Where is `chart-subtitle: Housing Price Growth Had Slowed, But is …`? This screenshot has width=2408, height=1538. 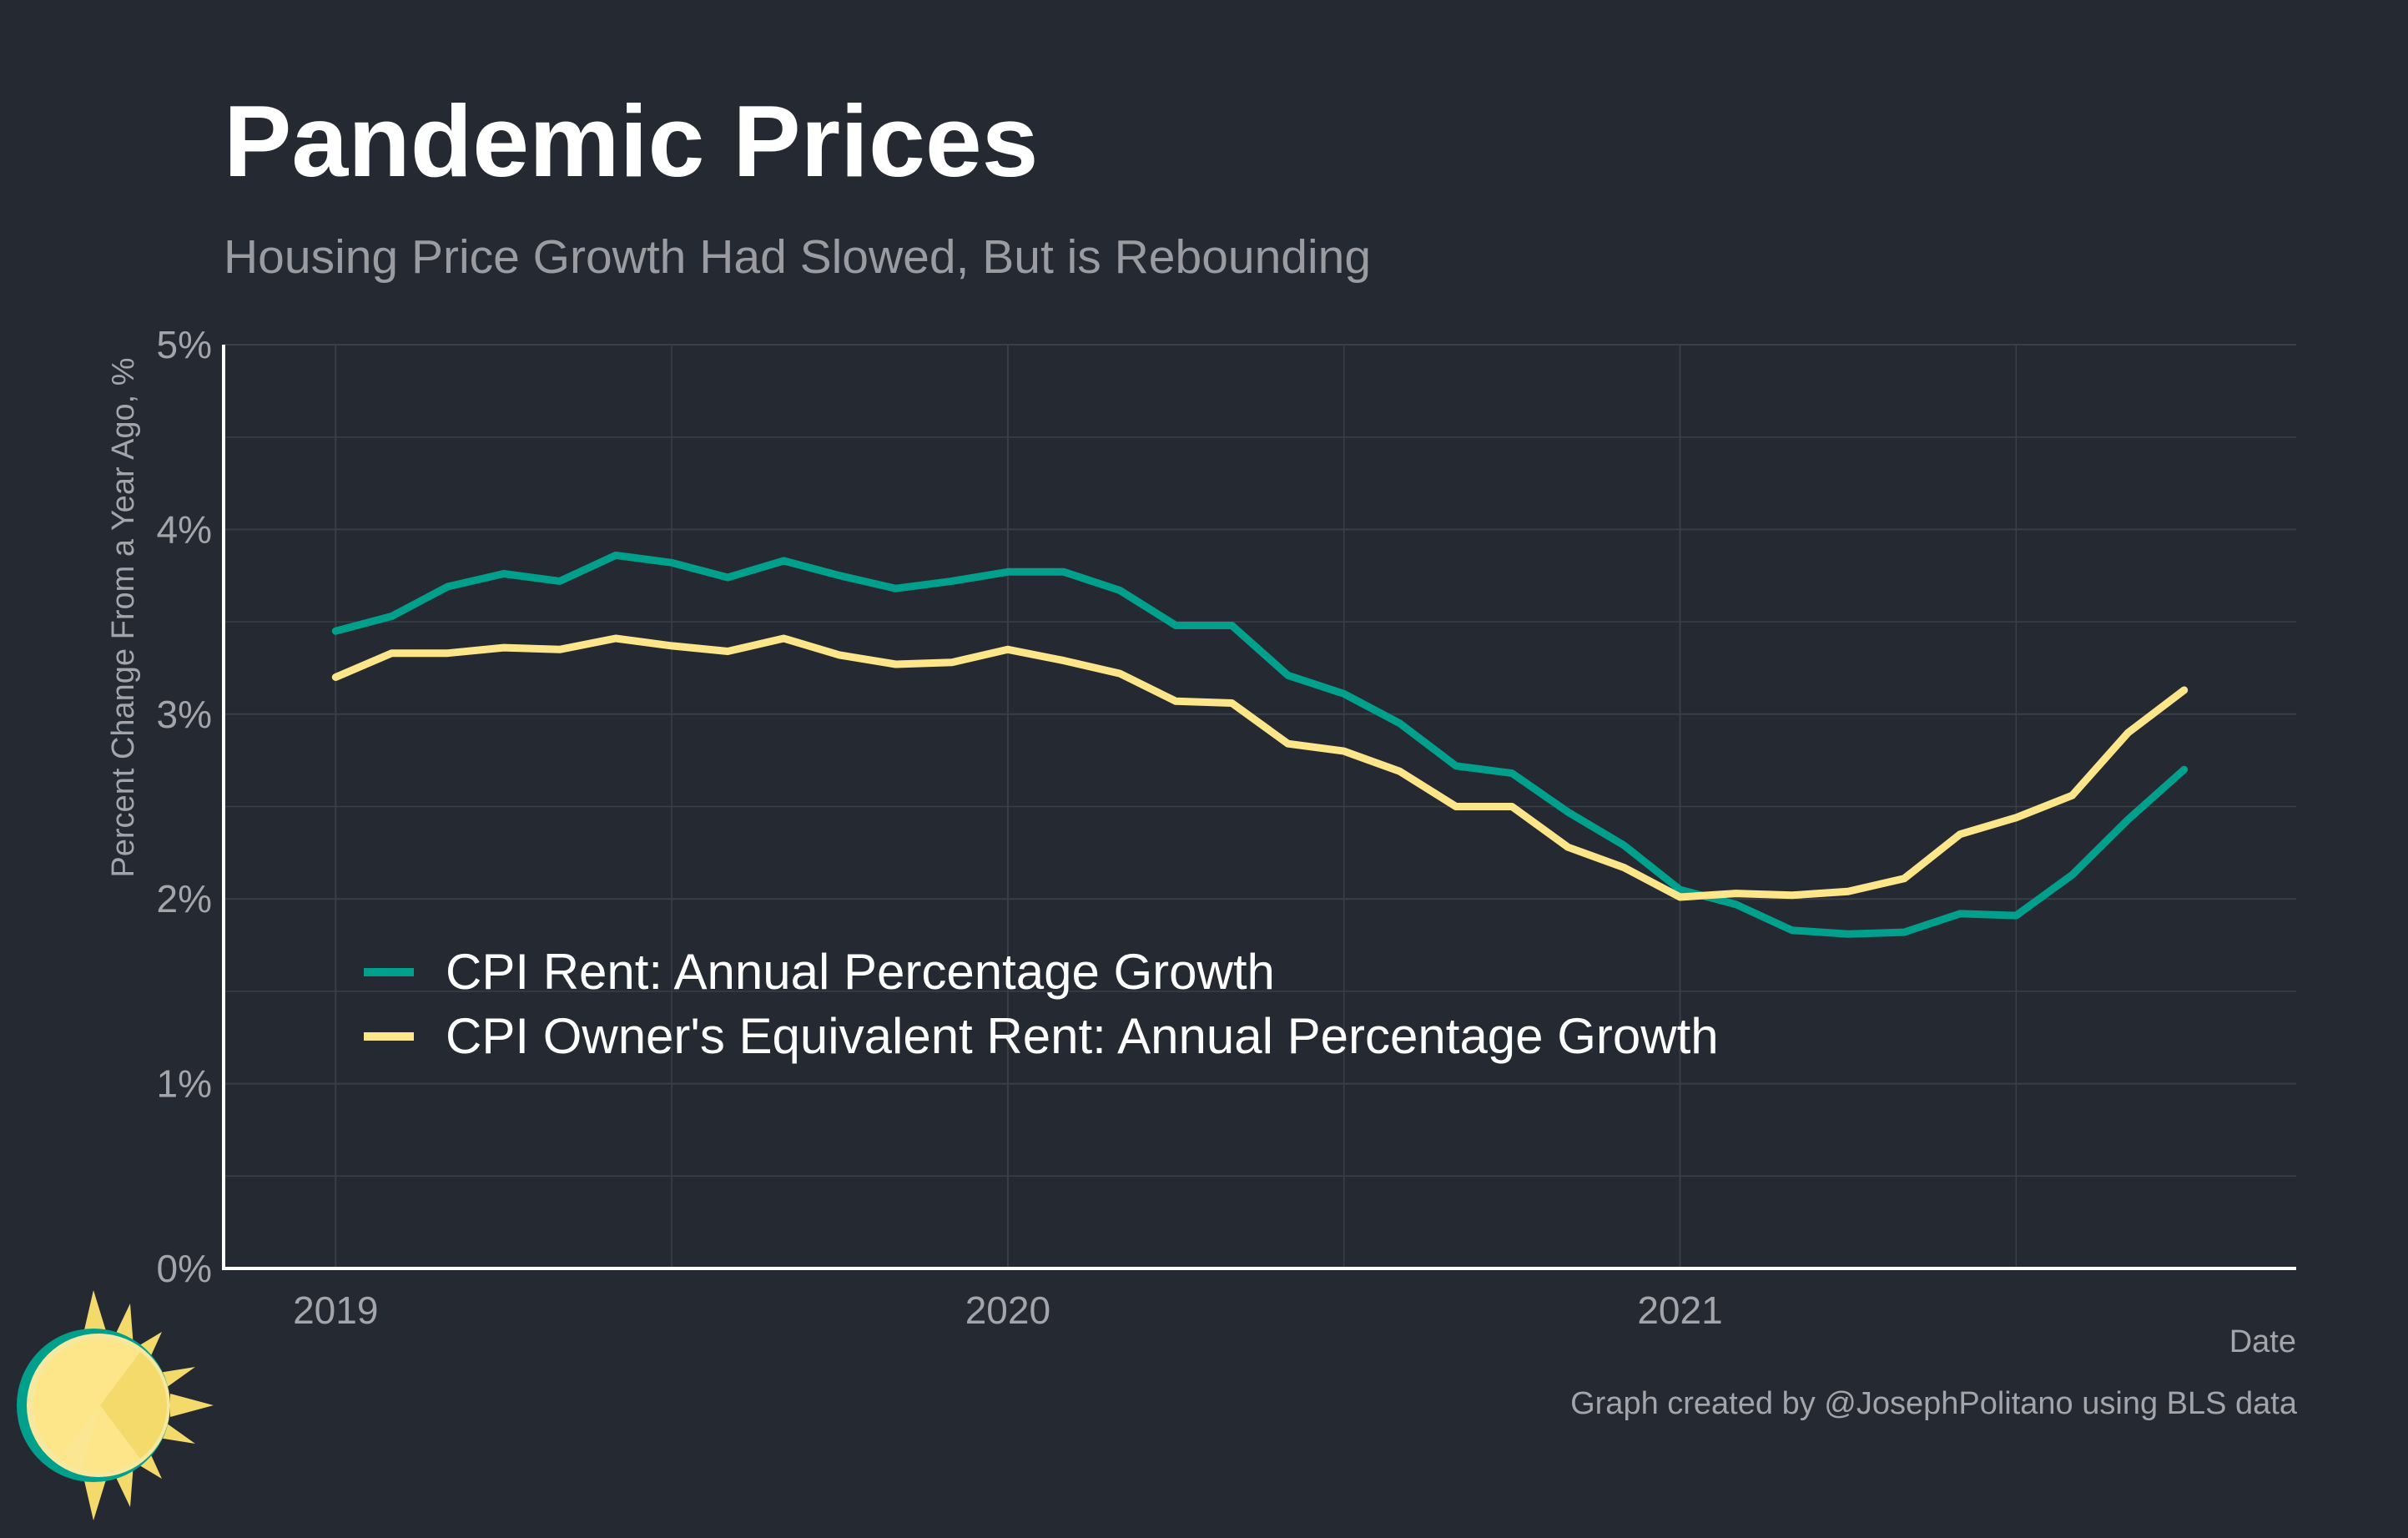 chart-subtitle: Housing Price Growth Had Slowed, But is … is located at coordinates (798, 257).